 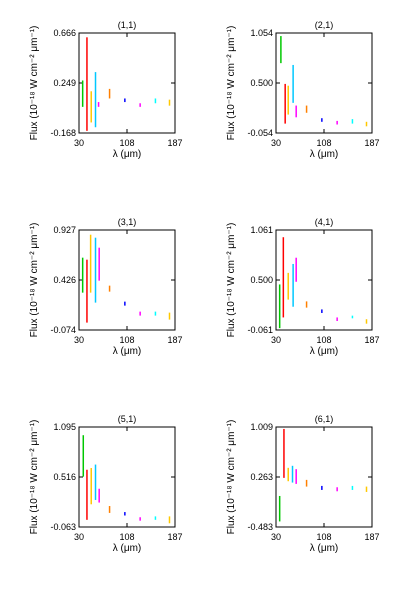 What do you see at coordinates (63, 527) in the screenshot?
I see `y-tick-label: -0.063` at bounding box center [63, 527].